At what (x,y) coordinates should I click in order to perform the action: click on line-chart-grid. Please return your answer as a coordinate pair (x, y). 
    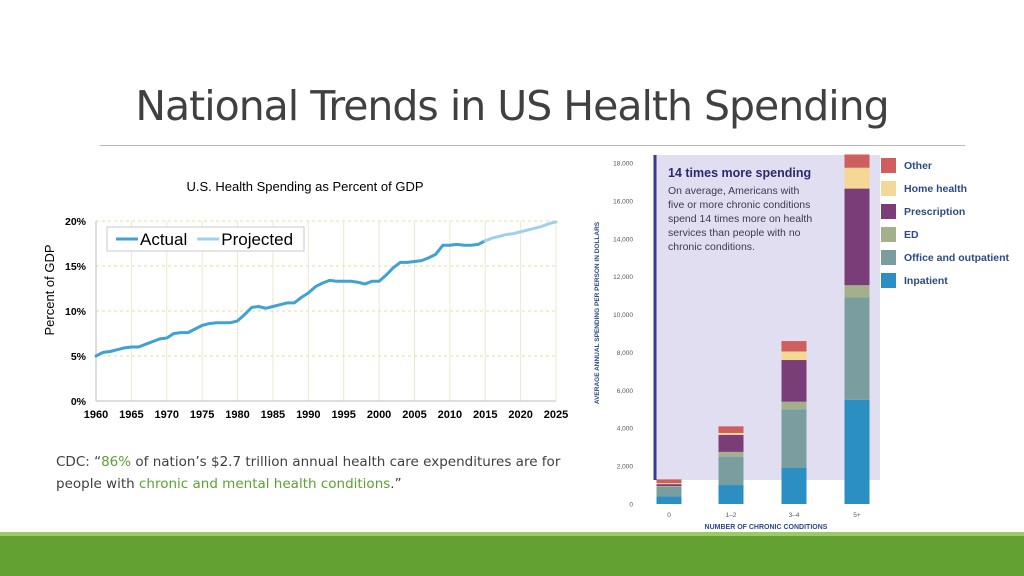
    Looking at the image, I should click on (326, 310).